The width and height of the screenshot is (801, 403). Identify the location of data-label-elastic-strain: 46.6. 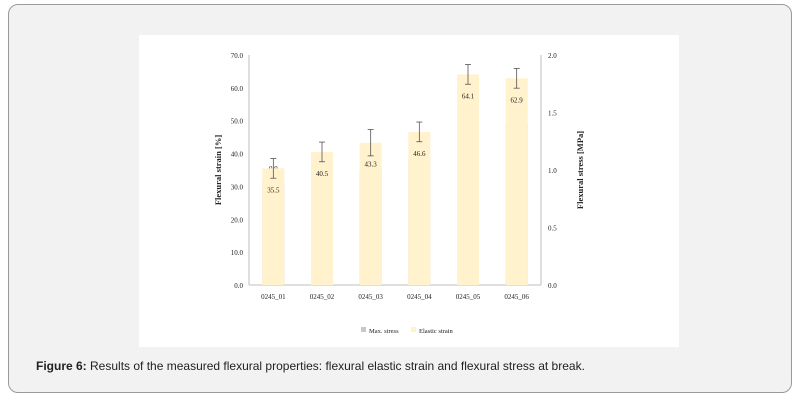
(419, 154).